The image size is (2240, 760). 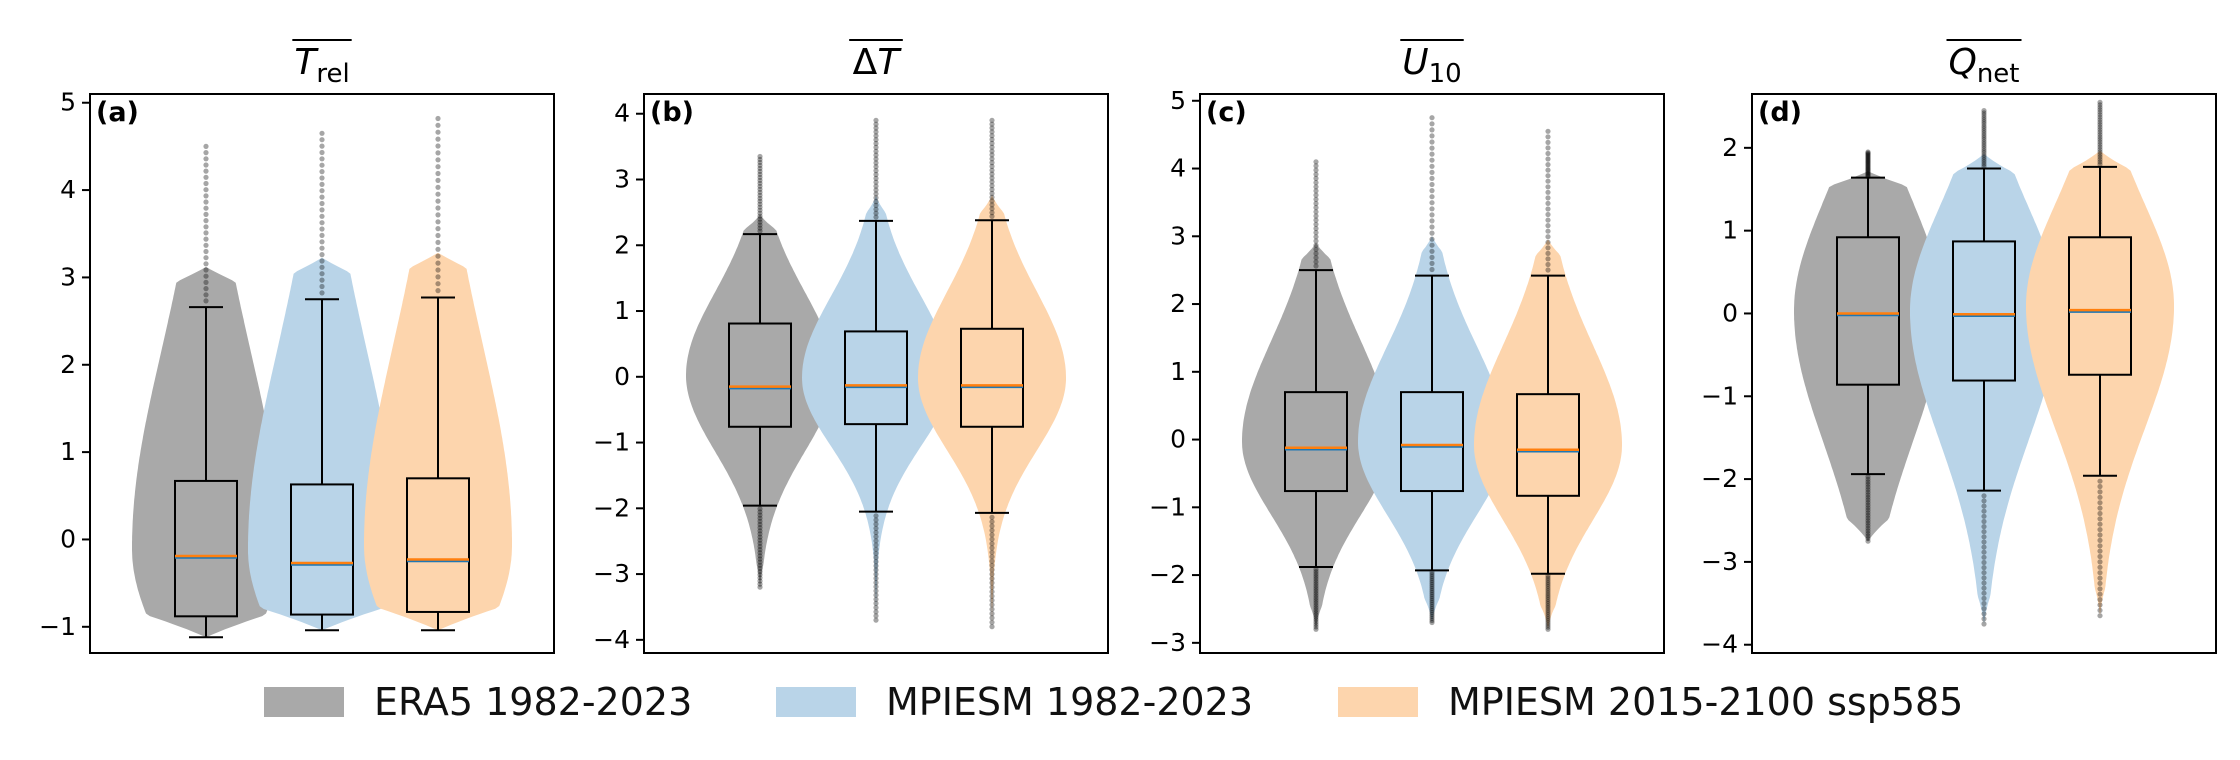 What do you see at coordinates (611, 442) in the screenshot?
I see `y-tick-label: −1` at bounding box center [611, 442].